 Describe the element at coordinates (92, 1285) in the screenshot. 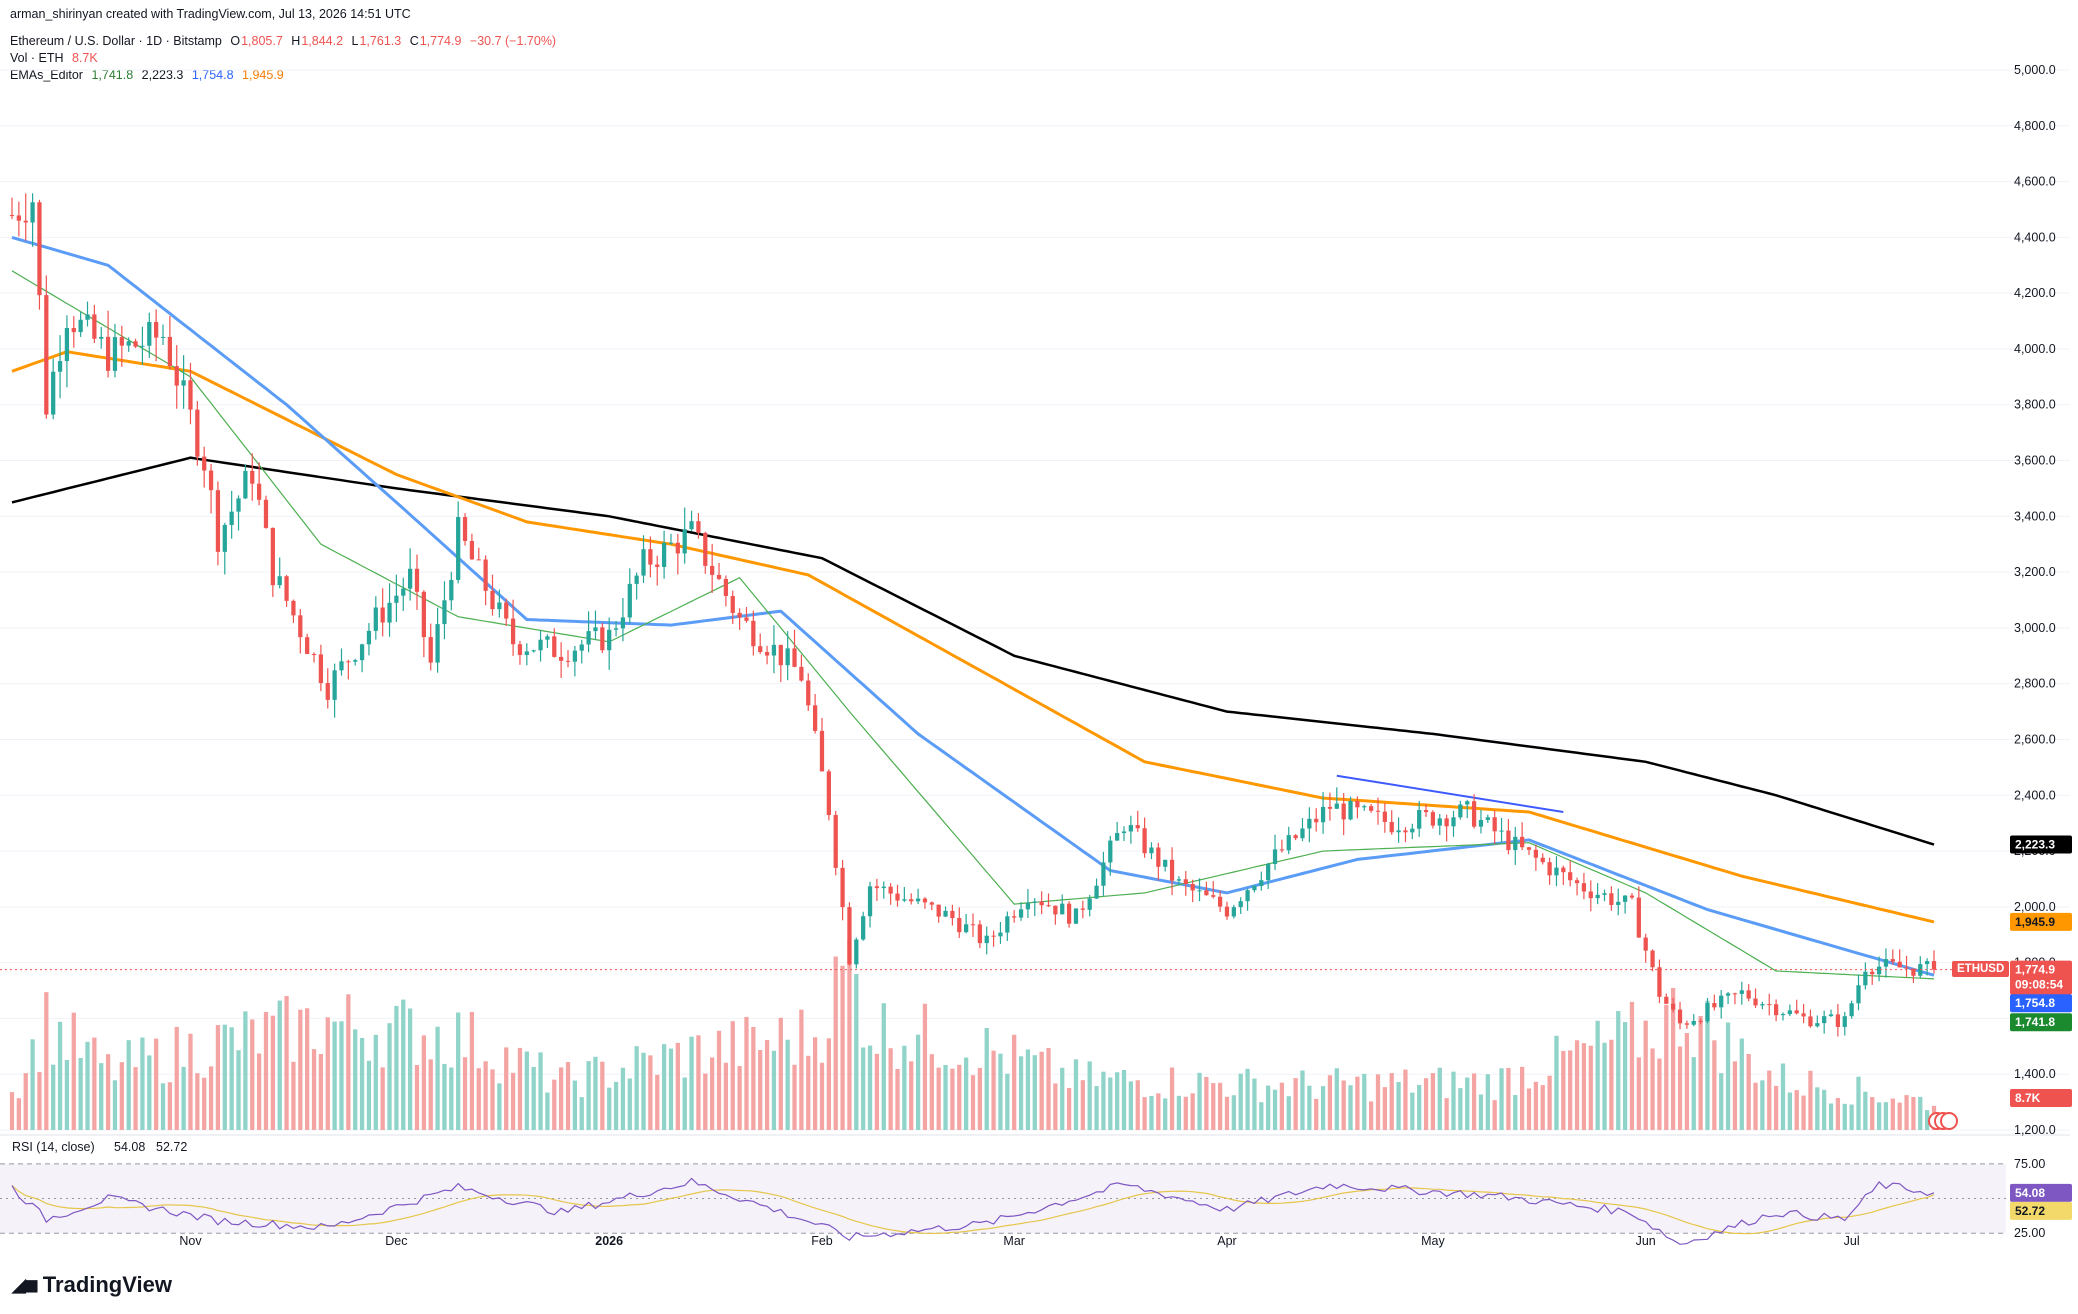

I see `tradingview-brand: ◢◼ TradingView` at that location.